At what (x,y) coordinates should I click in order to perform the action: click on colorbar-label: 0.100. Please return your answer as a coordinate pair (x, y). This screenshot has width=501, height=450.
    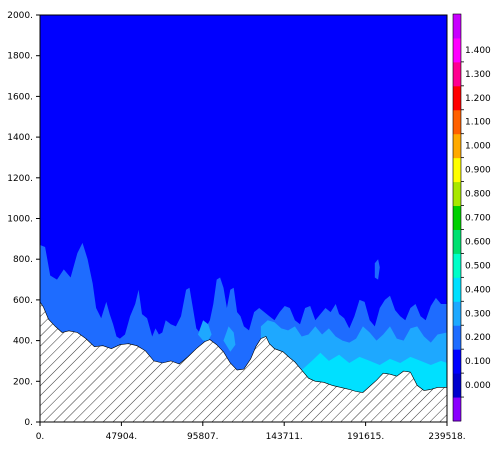
    Looking at the image, I should click on (478, 362).